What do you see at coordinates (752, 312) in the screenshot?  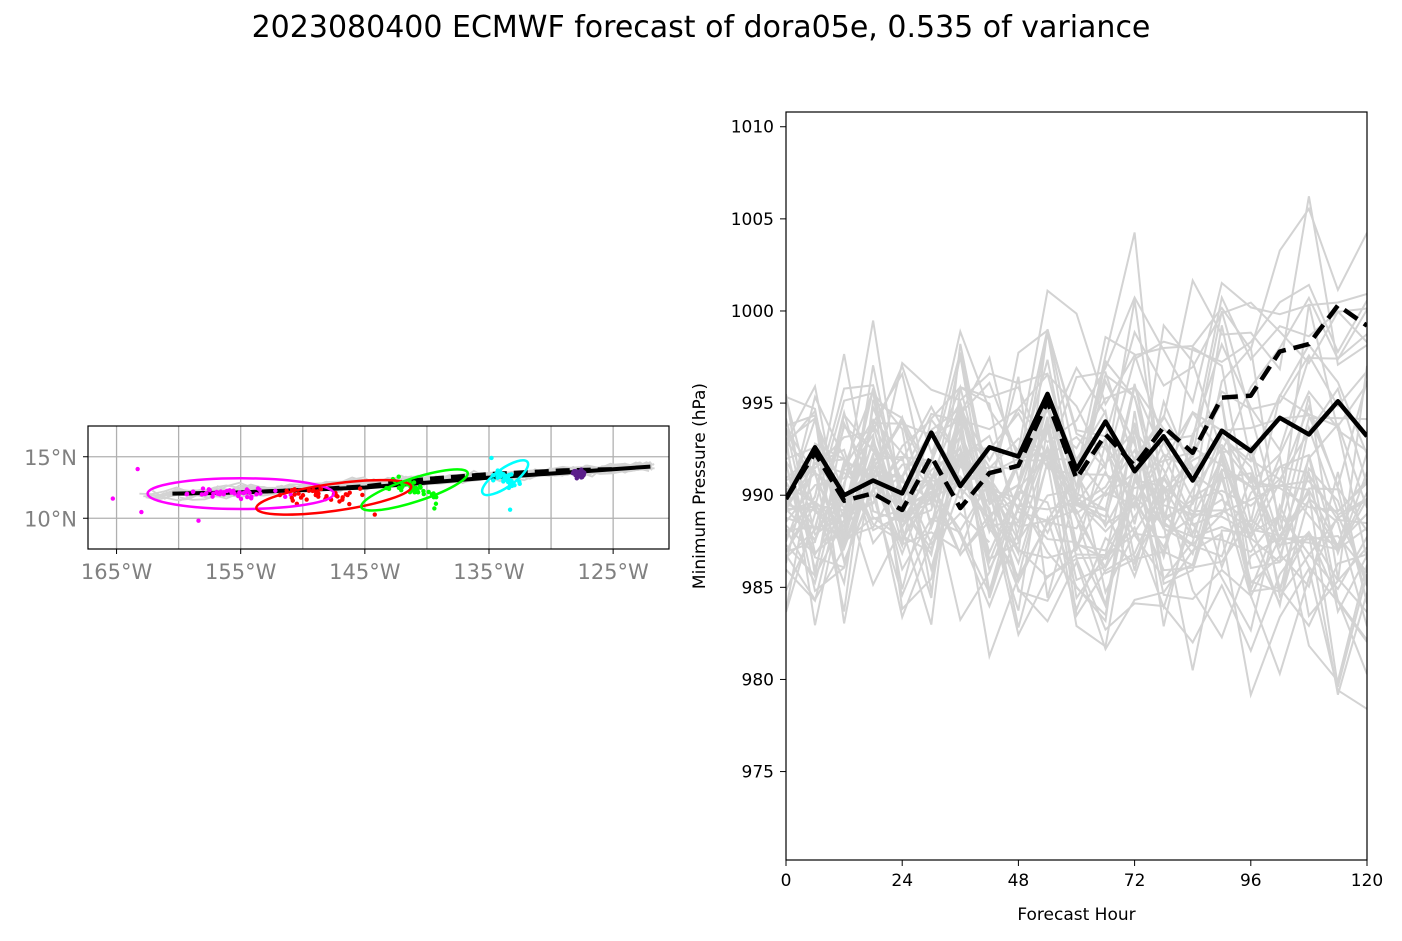 I see `pressure-ytick-label: 1000` at bounding box center [752, 312].